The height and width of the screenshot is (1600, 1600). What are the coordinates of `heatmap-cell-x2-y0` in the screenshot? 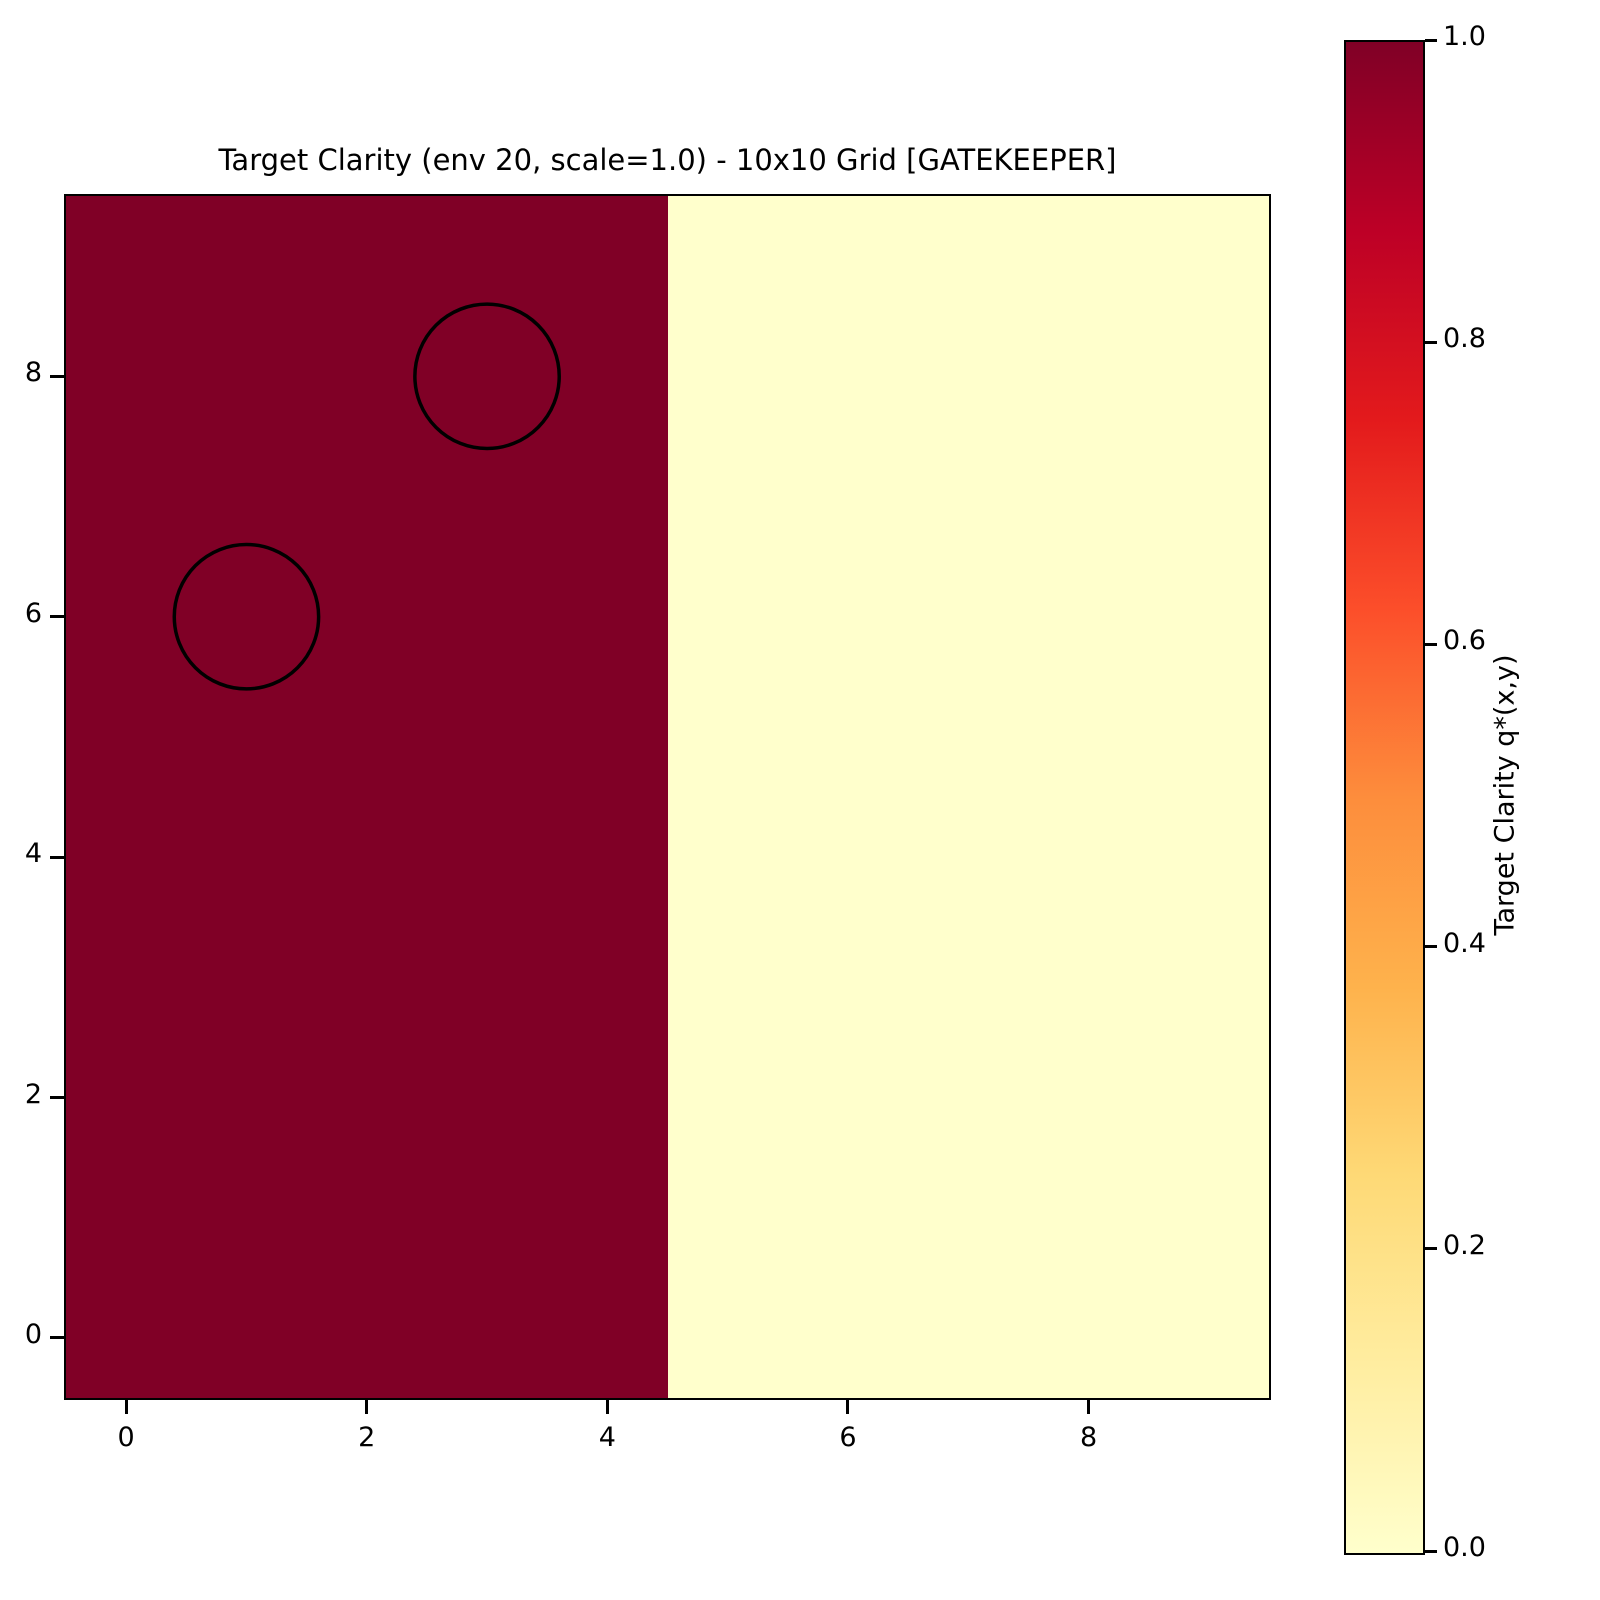 It's located at (366, 1337).